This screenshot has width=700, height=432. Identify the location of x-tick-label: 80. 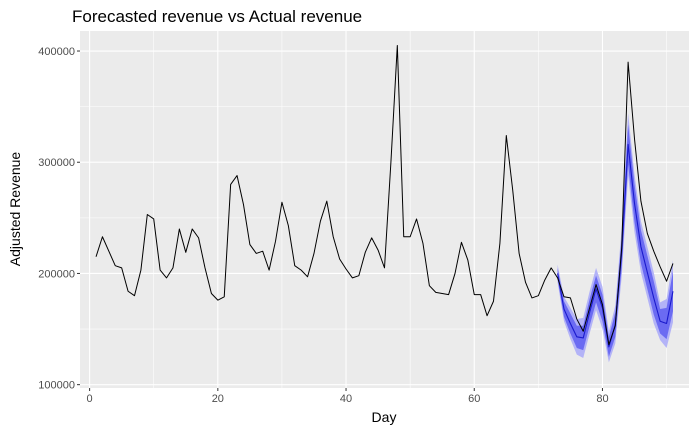
(602, 399).